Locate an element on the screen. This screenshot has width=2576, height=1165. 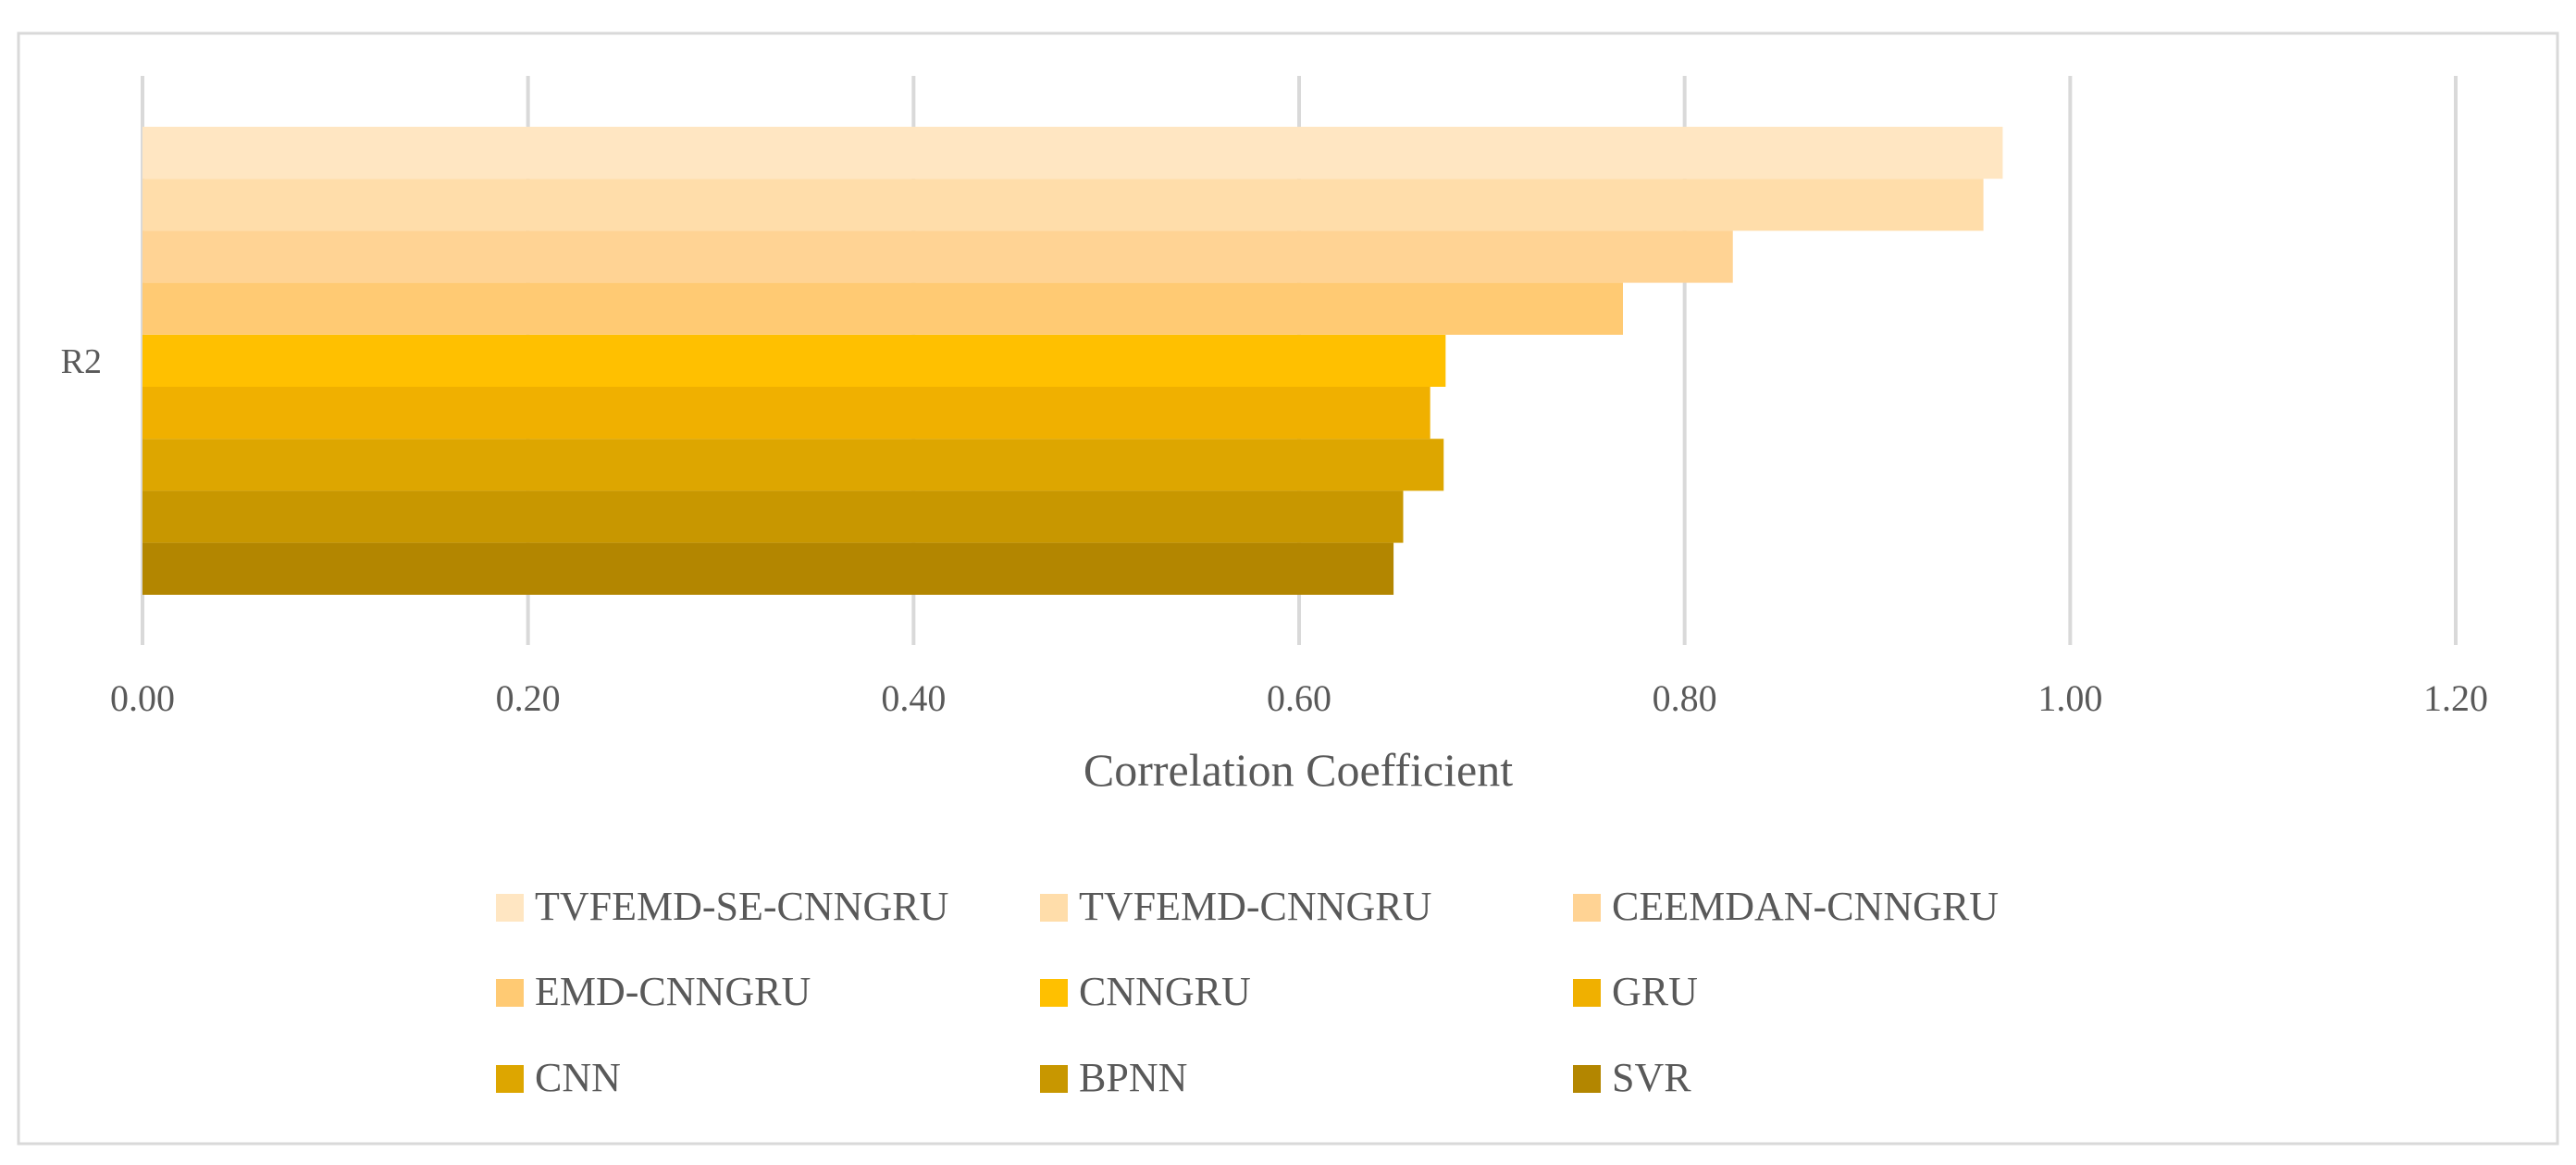
legend-label: TVFEMD-CNNGRU is located at coordinates (1255, 906).